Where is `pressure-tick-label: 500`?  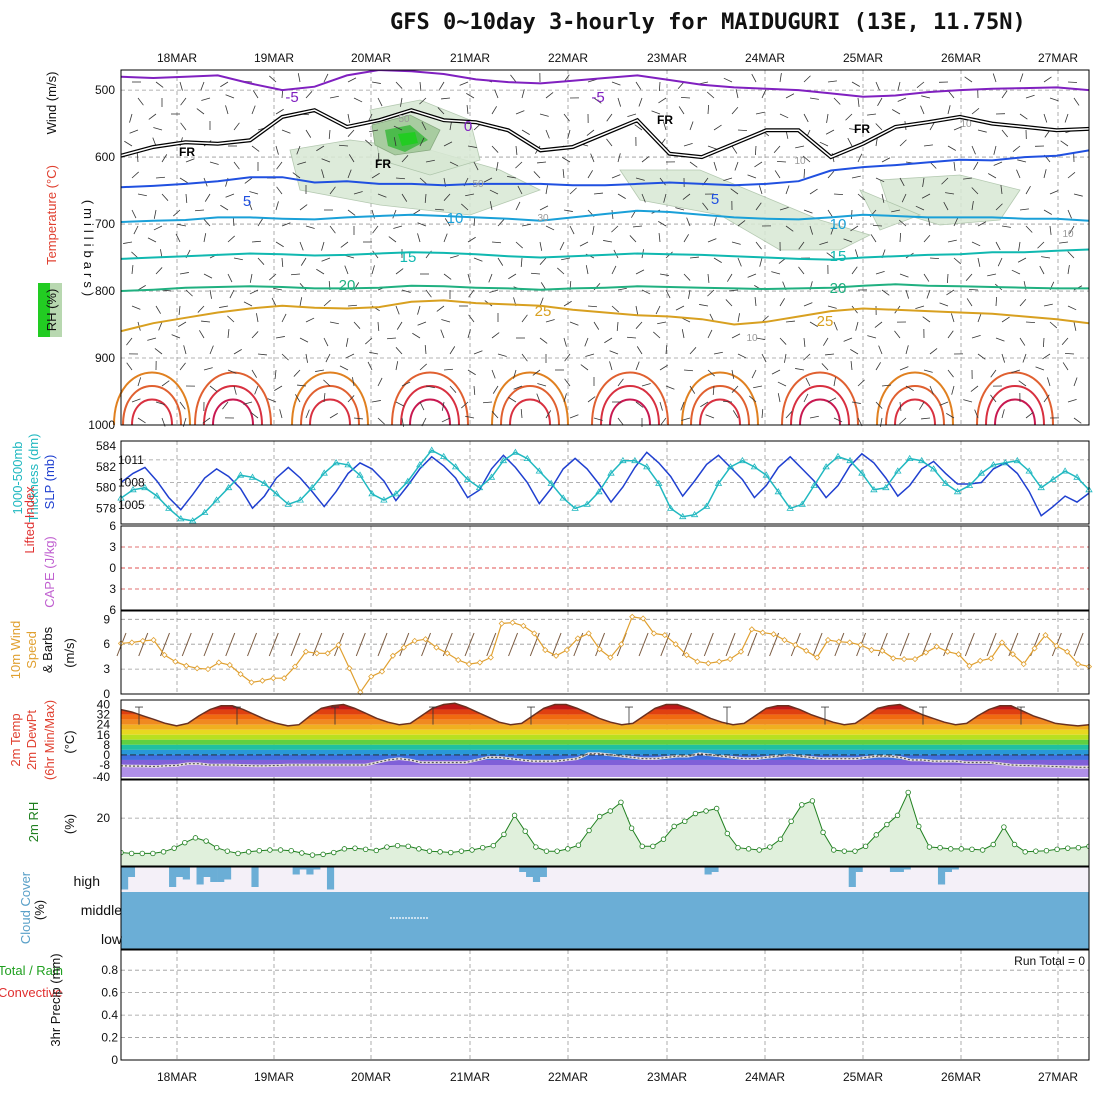
pressure-tick-label: 500 is located at coordinates (105, 90).